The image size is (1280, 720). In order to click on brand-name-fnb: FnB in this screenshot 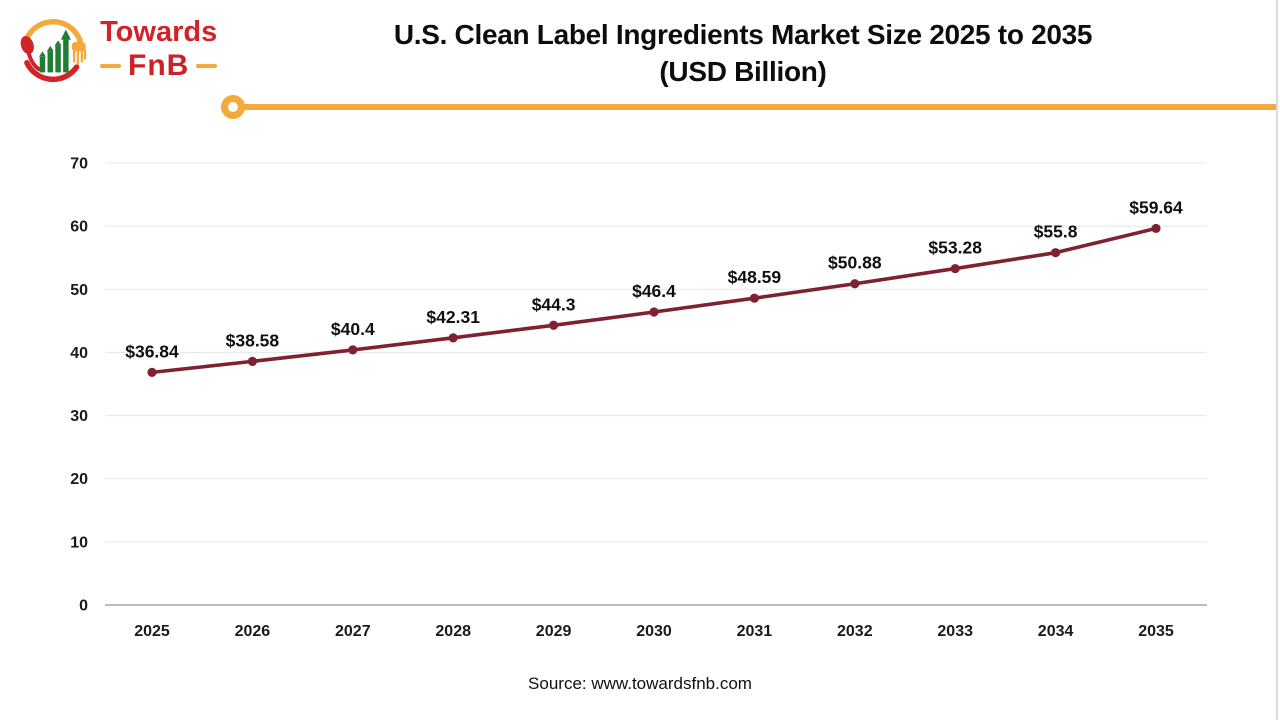, I will do `click(159, 65)`.